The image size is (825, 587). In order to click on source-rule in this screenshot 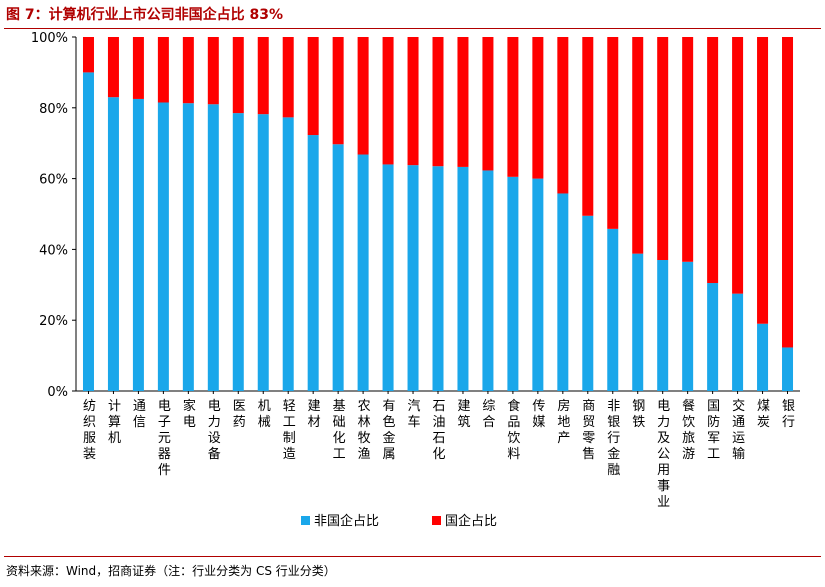, I will do `click(412, 556)`.